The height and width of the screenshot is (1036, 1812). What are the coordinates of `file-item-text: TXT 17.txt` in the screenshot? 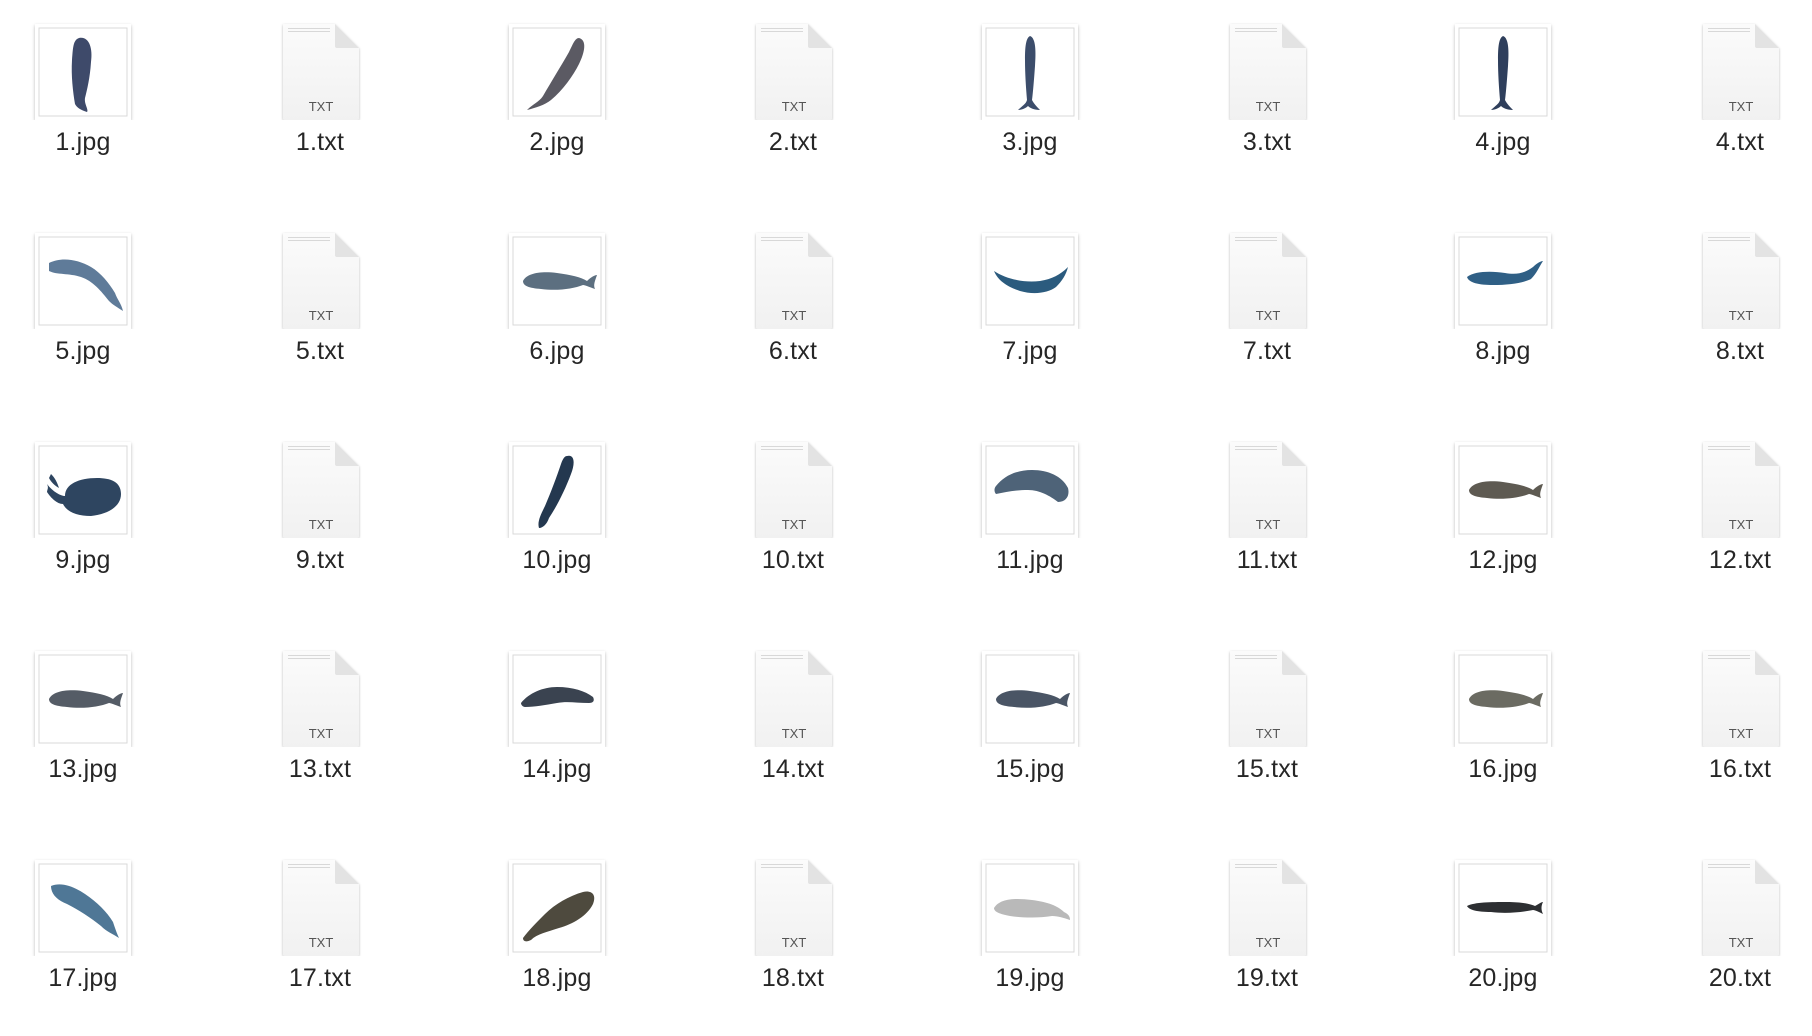 It's located at (320, 936).